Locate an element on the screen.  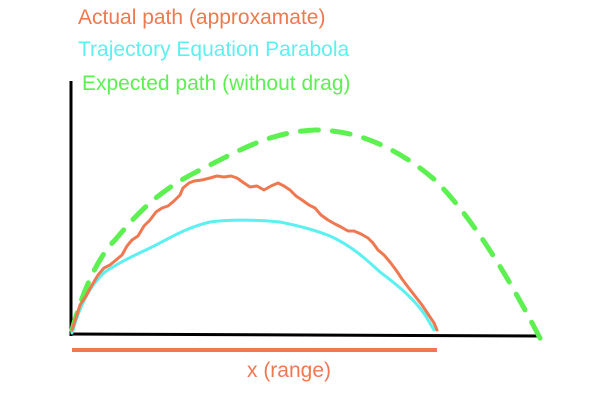
legend-trajectory-parabola: Trajectory Equation Parabola is located at coordinates (214, 49).